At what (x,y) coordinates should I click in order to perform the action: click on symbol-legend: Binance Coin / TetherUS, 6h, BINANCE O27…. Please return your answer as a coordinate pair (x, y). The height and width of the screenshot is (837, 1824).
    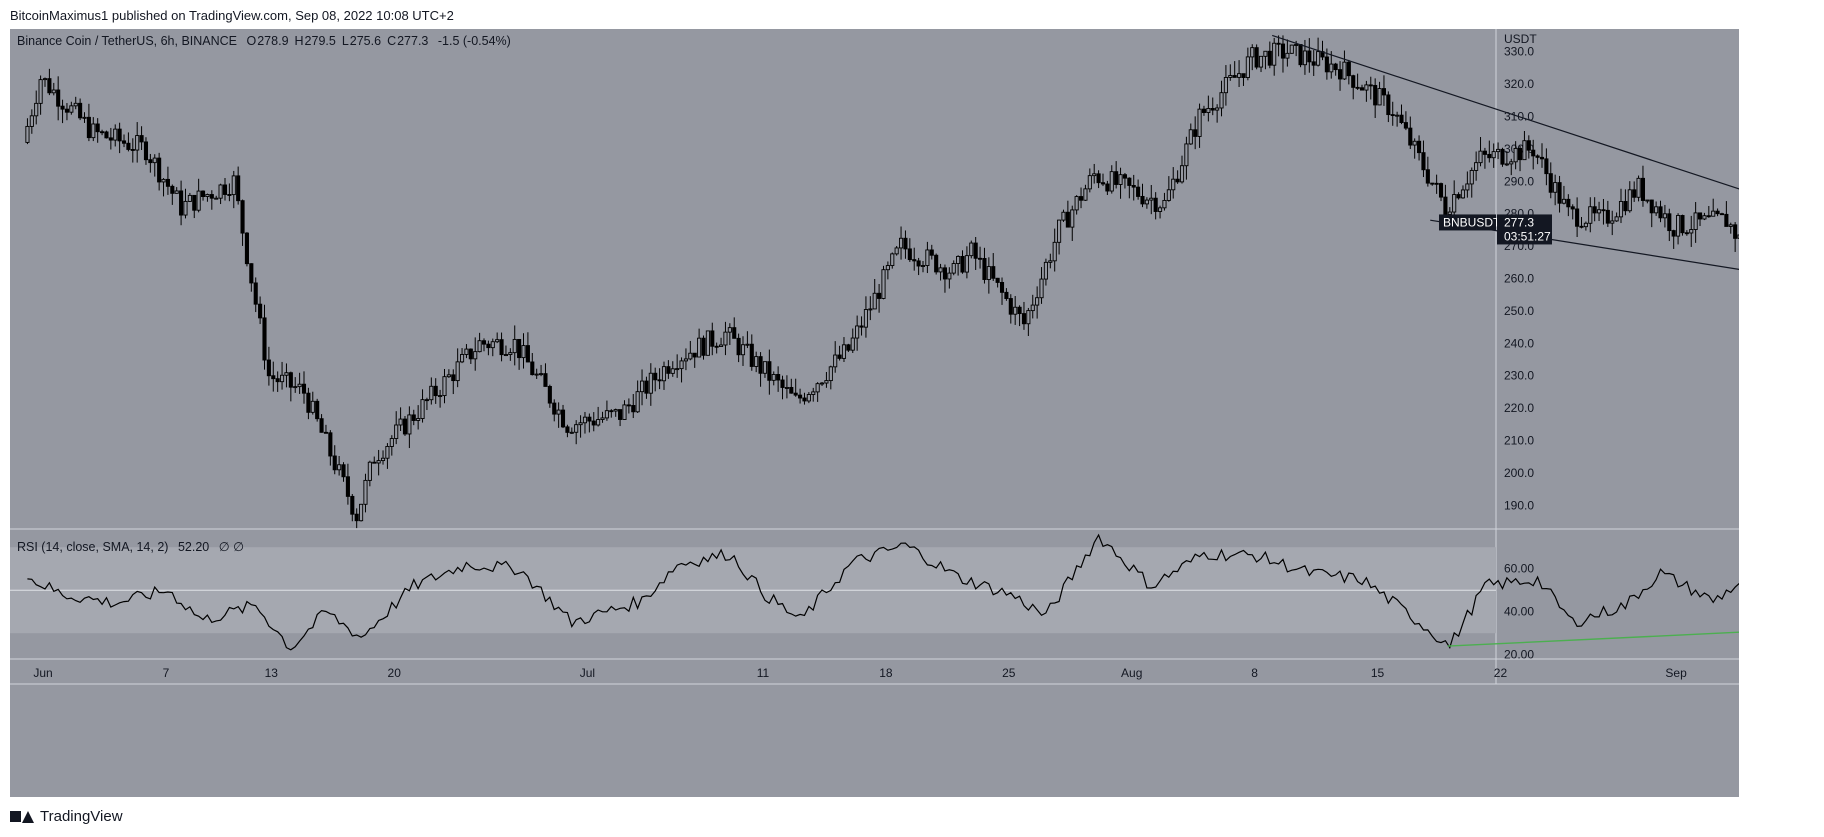
    Looking at the image, I should click on (264, 41).